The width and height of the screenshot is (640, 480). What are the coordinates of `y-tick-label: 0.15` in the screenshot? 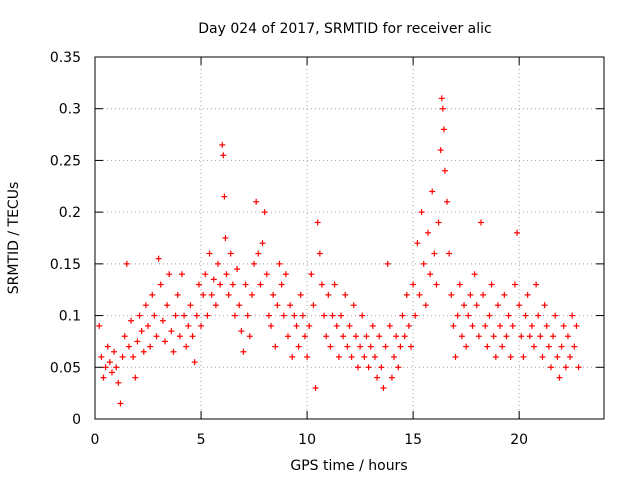 It's located at (65, 265).